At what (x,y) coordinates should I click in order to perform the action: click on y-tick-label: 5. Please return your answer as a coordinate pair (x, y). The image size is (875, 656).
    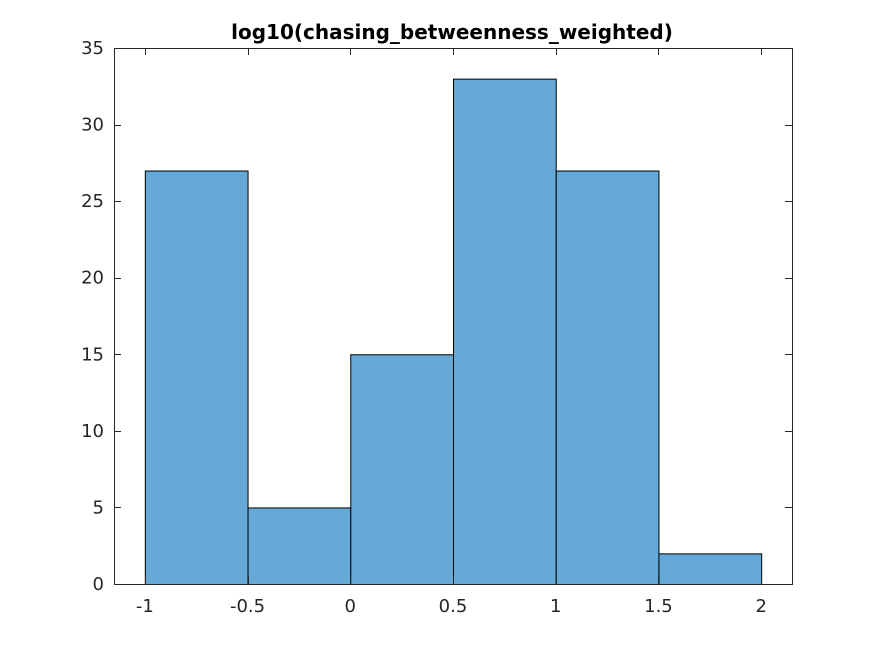
    Looking at the image, I should click on (98, 507).